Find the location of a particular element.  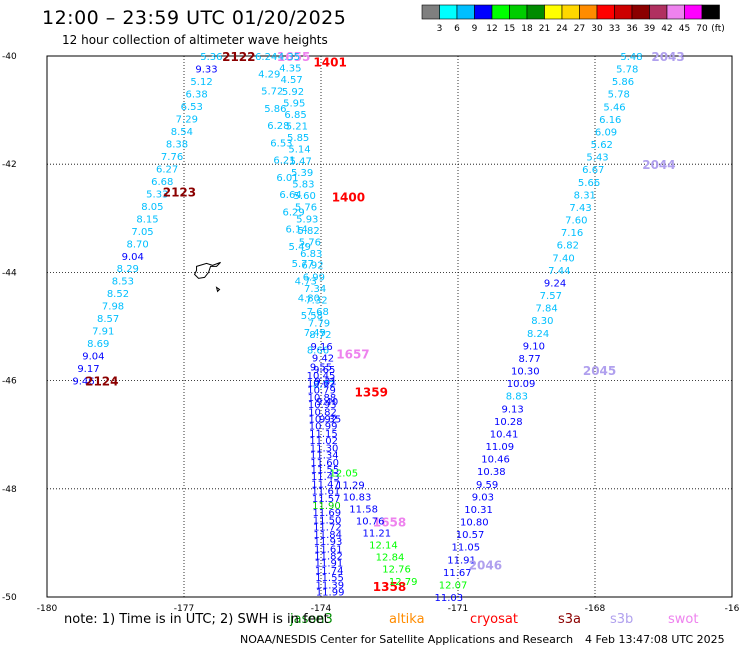

wave-height-value: 6.67 is located at coordinates (593, 170).